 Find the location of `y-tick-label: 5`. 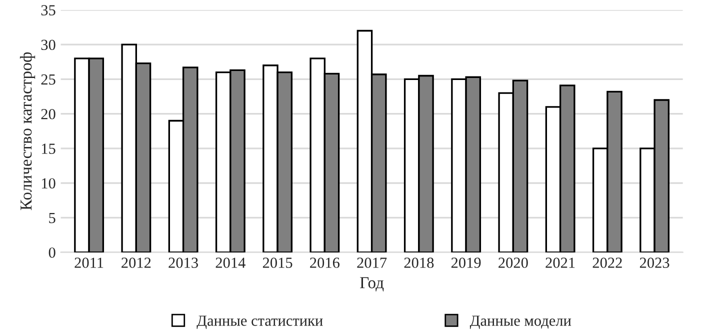

y-tick-label: 5 is located at coordinates (52, 218).